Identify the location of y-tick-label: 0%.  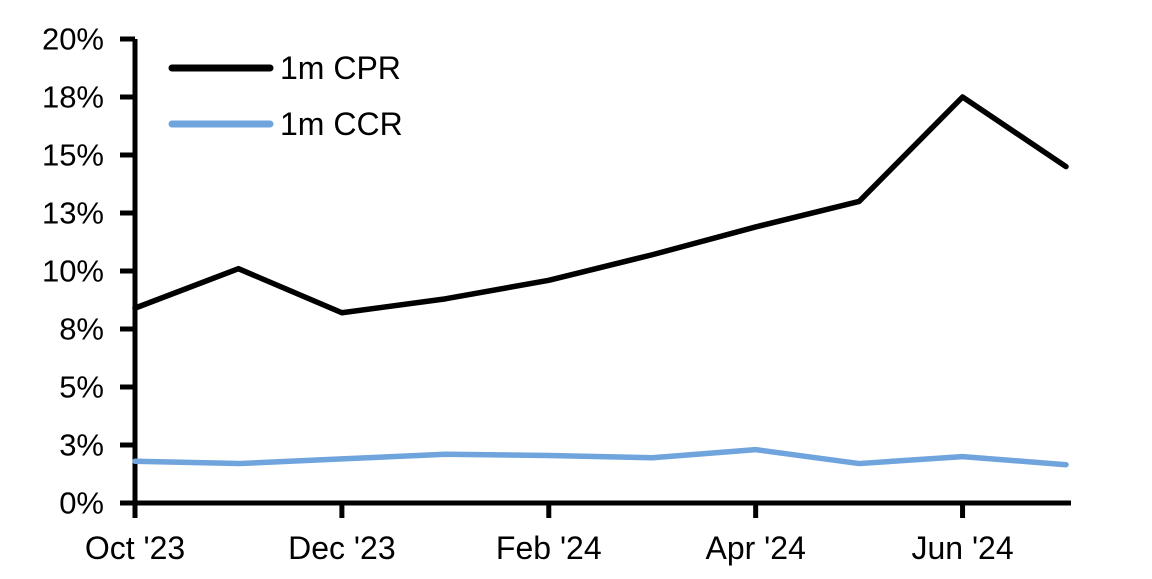
(81, 503).